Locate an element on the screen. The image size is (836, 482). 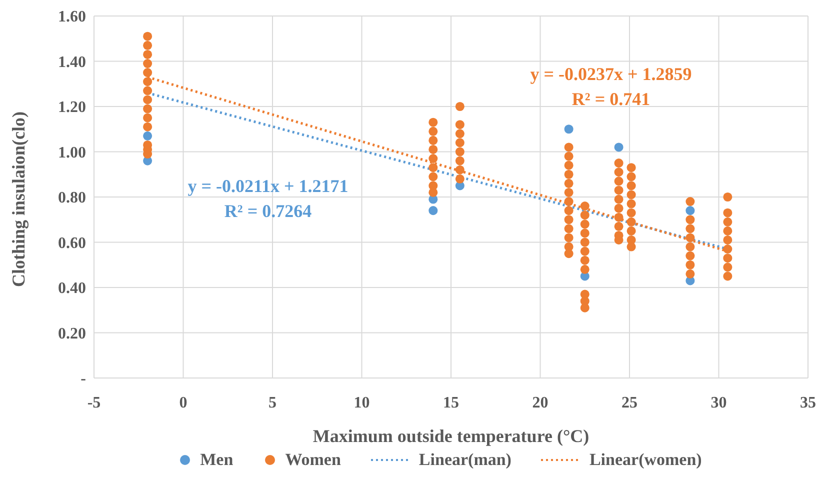
x-tick-label: 25 is located at coordinates (630, 403).